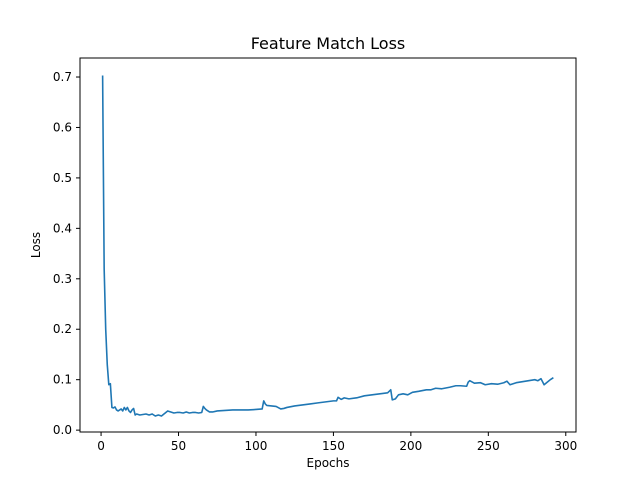 The width and height of the screenshot is (640, 480). What do you see at coordinates (62, 178) in the screenshot?
I see `y-tick-label: 0.5` at bounding box center [62, 178].